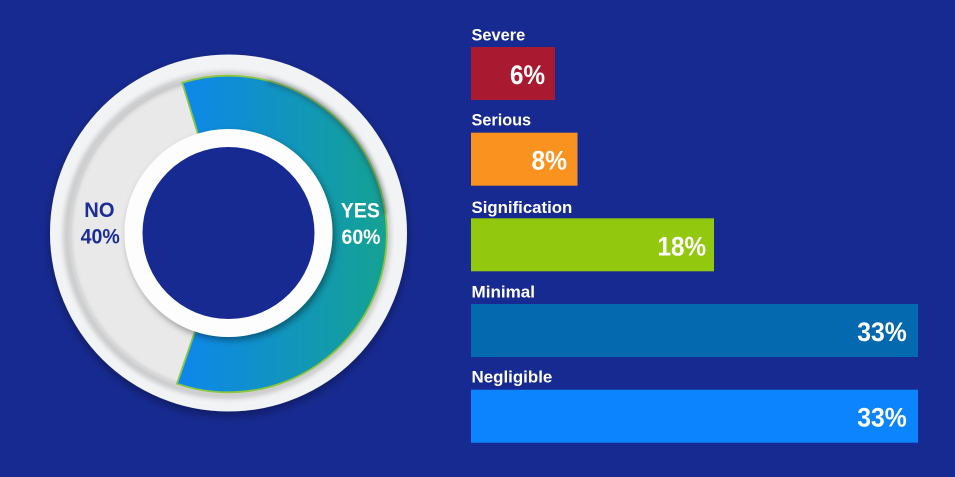 This screenshot has height=477, width=955. Describe the element at coordinates (550, 161) in the screenshot. I see `svg-text: 8%` at that location.